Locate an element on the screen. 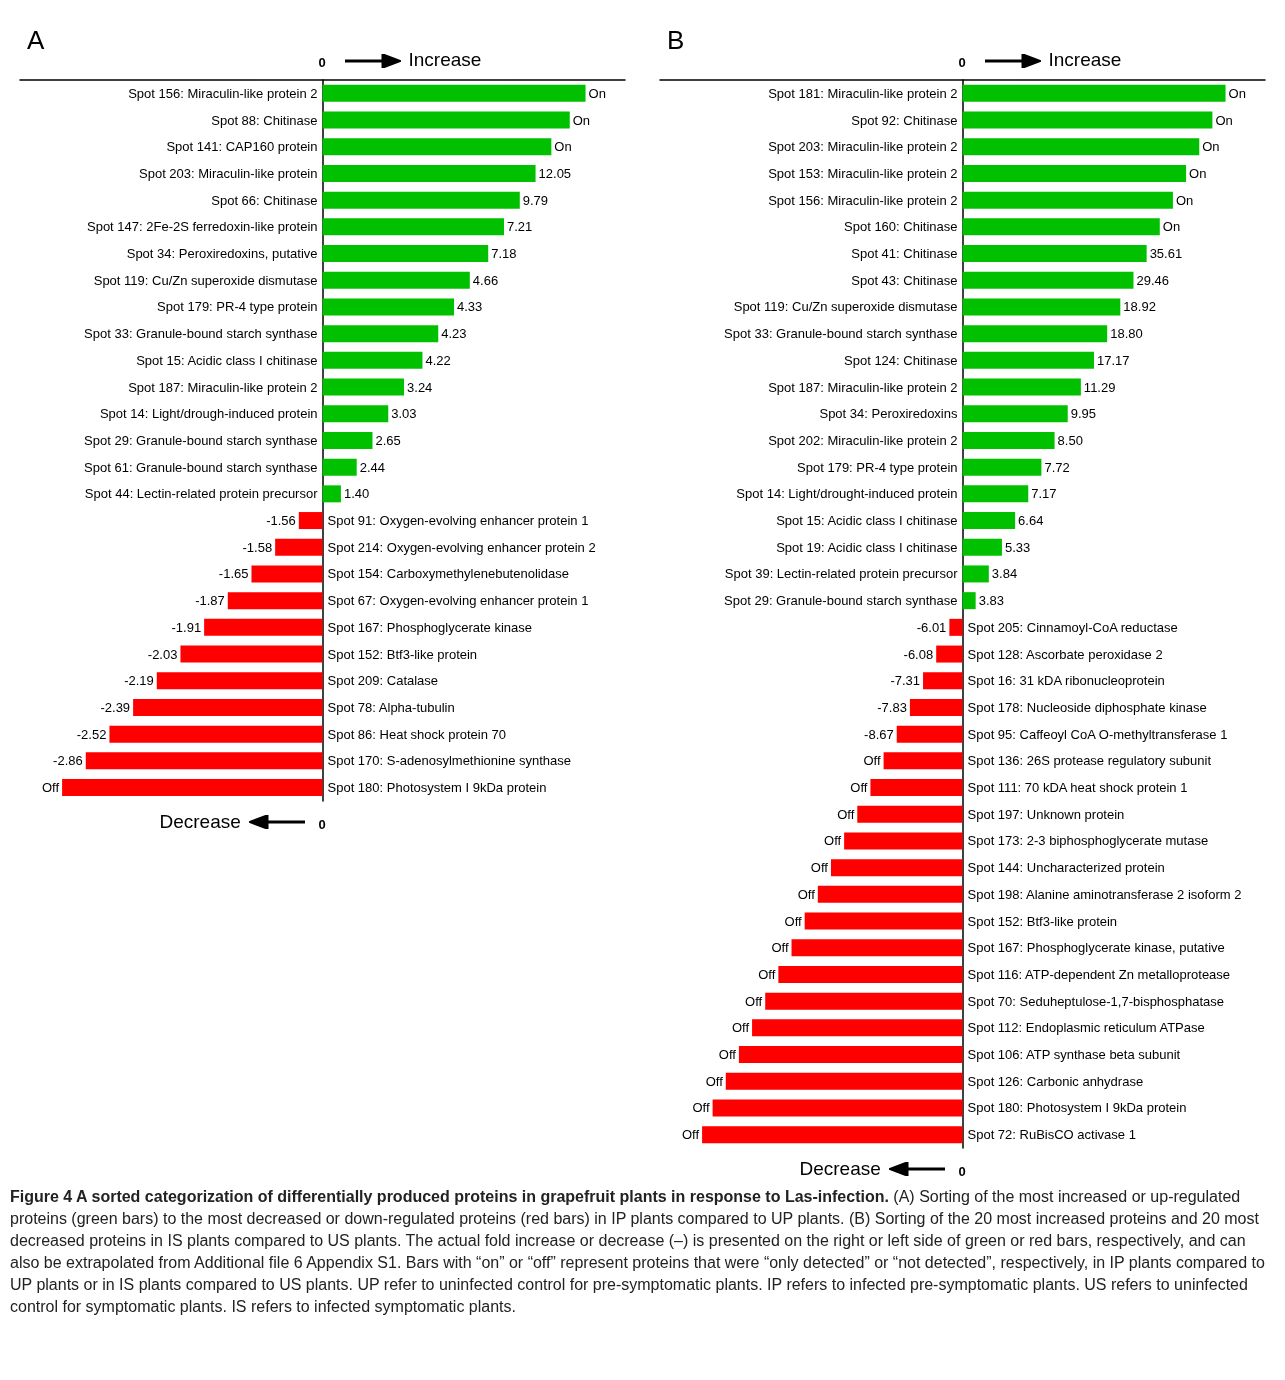 This screenshot has height=1380, width=1285. y-tick-label: Spot 78: Alpha-tubulin is located at coordinates (391, 707).